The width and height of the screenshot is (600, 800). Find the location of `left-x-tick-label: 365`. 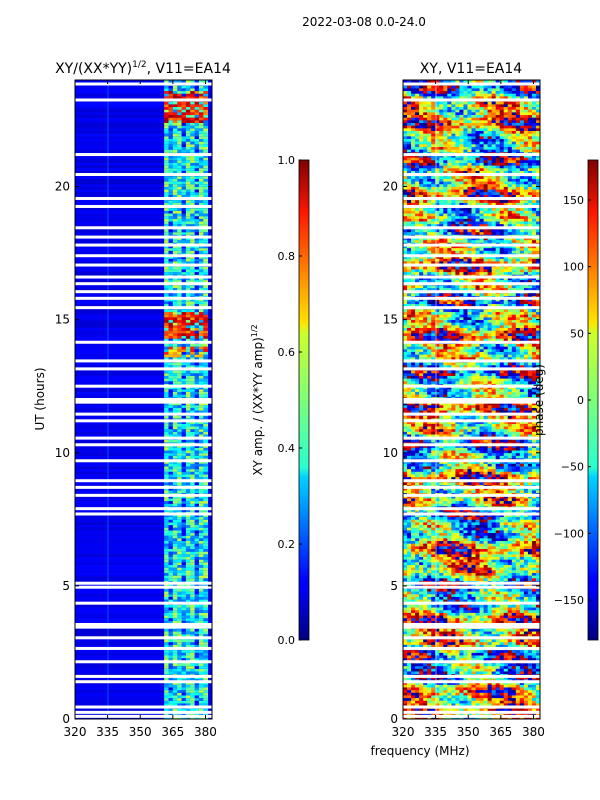

left-x-tick-label: 365 is located at coordinates (172, 732).